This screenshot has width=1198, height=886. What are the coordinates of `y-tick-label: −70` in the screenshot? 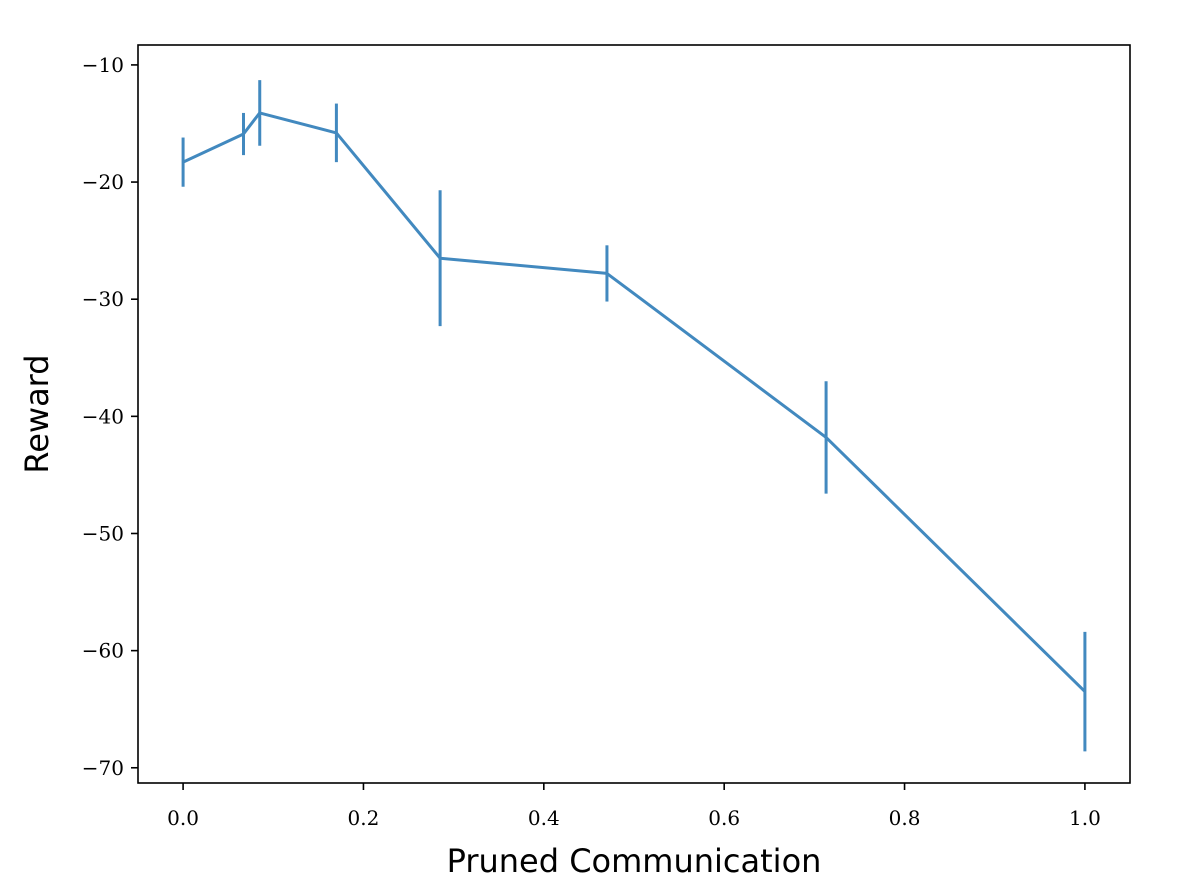 It's located at (103, 768).